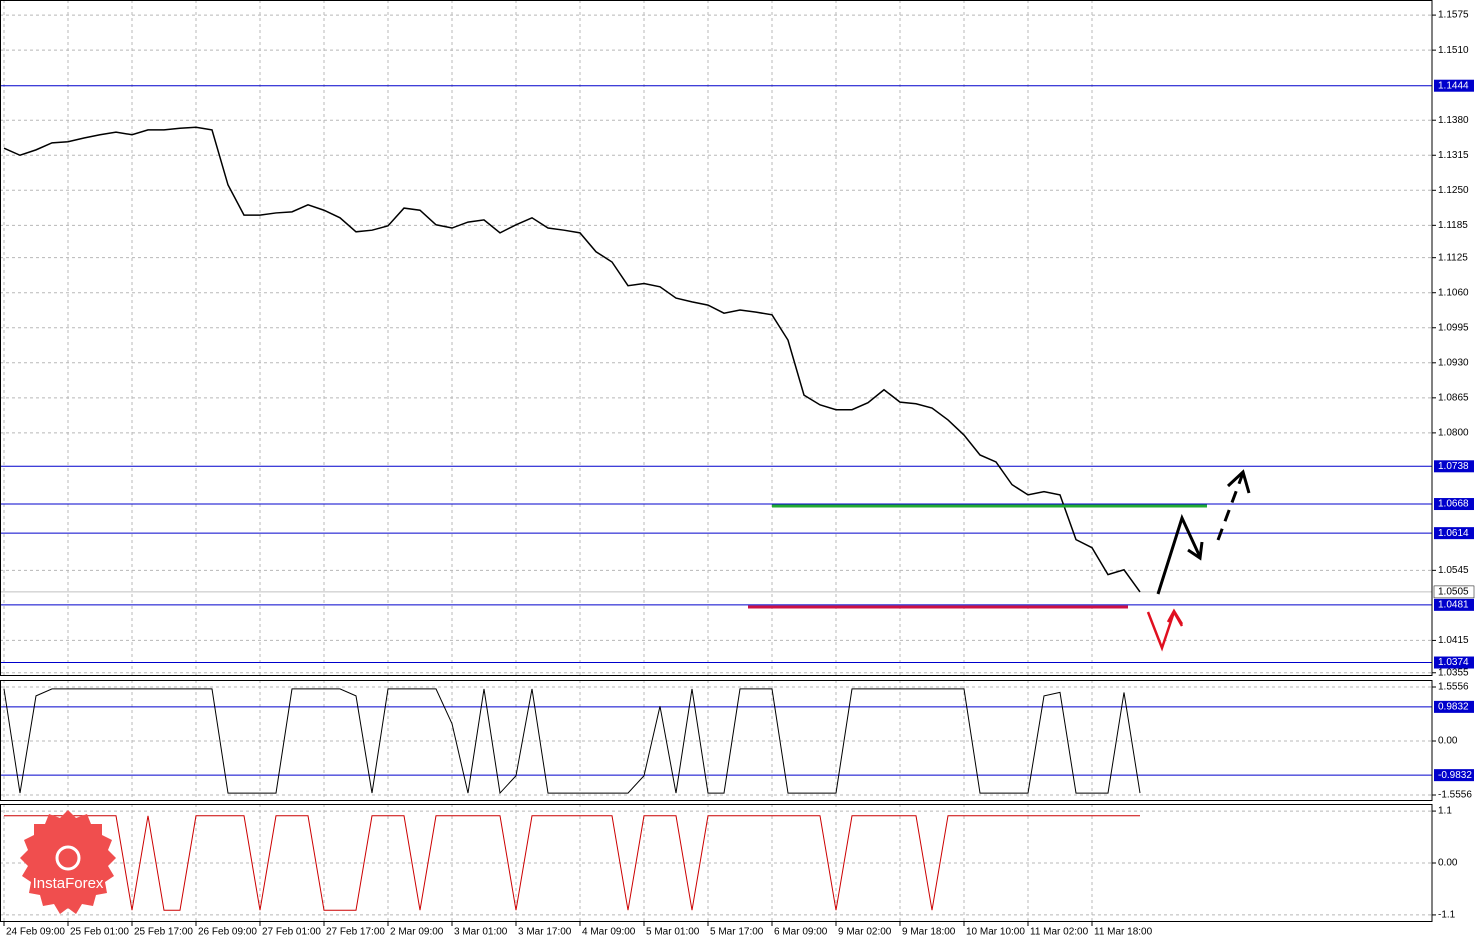 The width and height of the screenshot is (1476, 941). I want to click on y-tick-label: 1.0800, so click(1453, 433).